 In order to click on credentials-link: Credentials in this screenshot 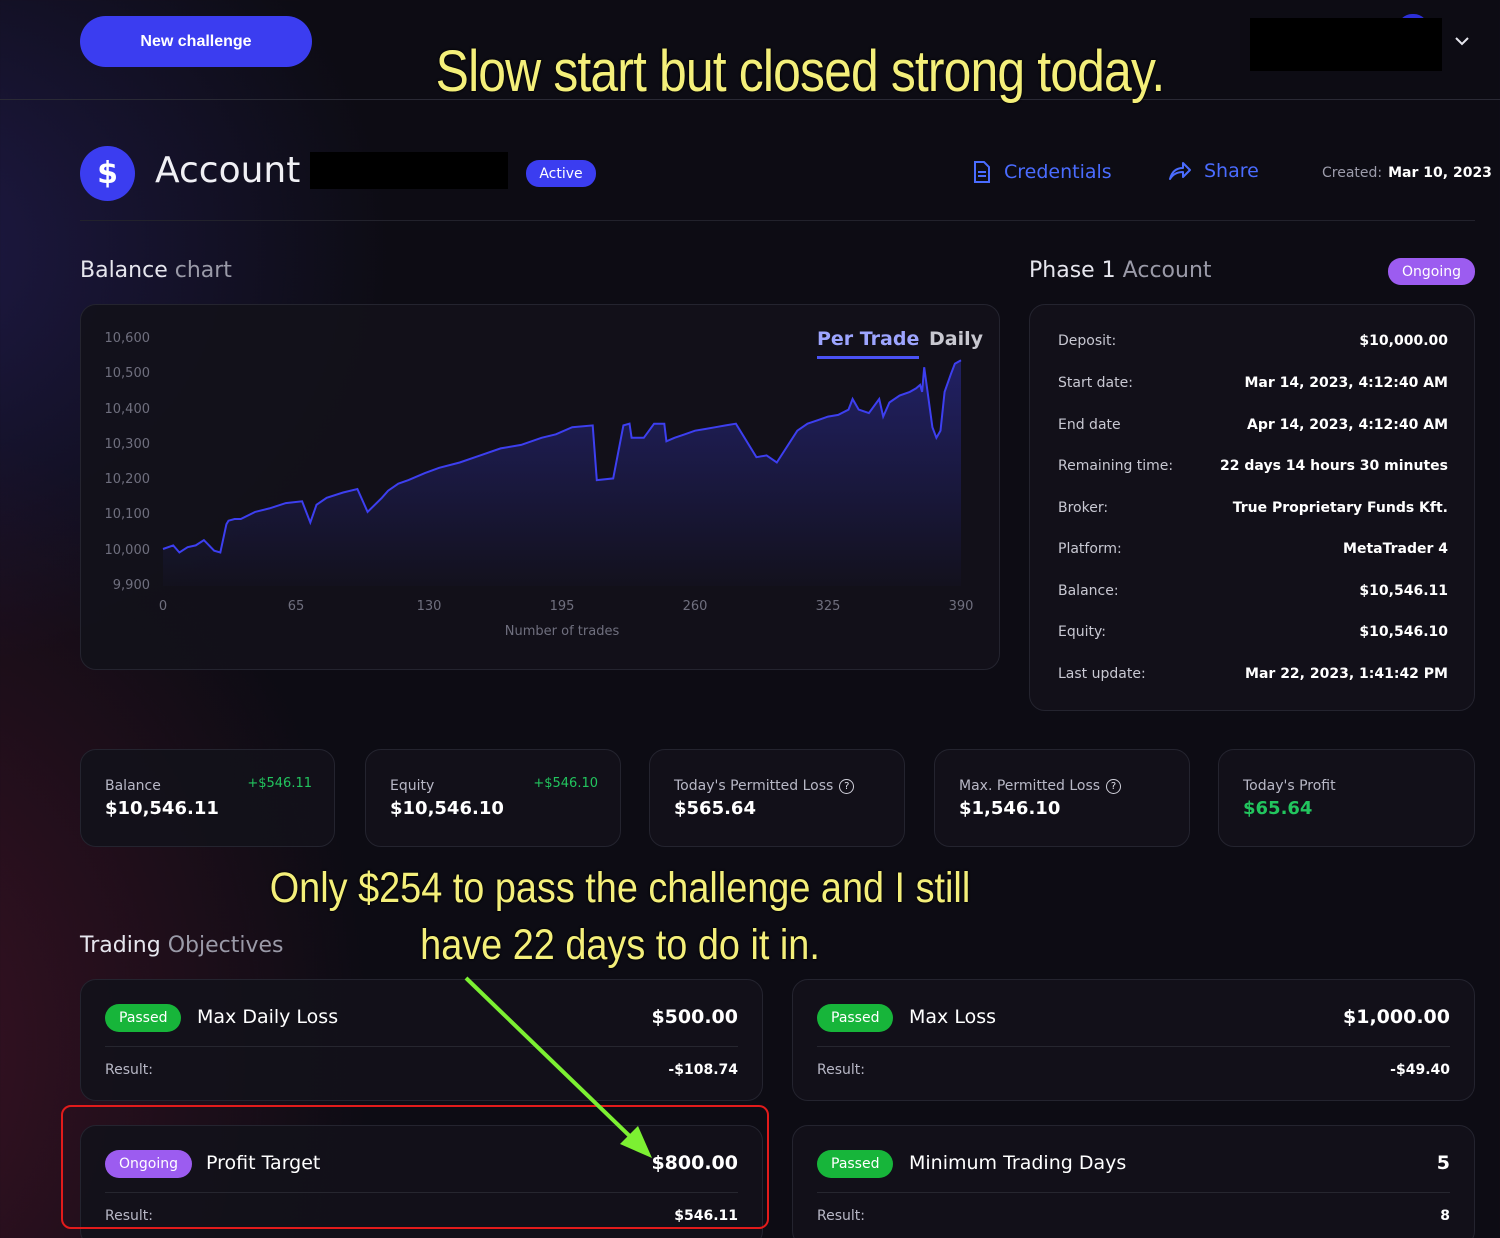, I will do `click(1042, 172)`.